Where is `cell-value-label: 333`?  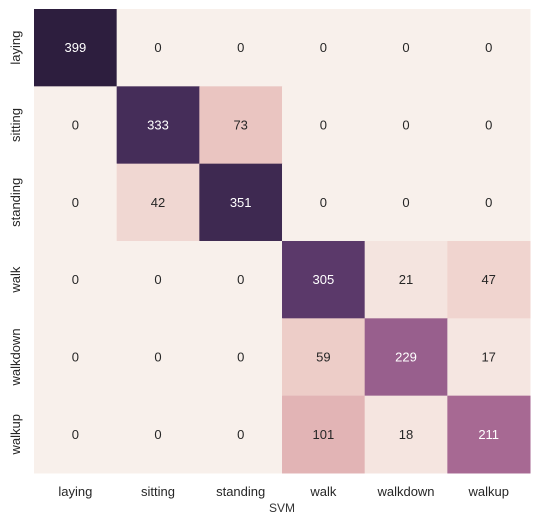
cell-value-label: 333 is located at coordinates (158, 125).